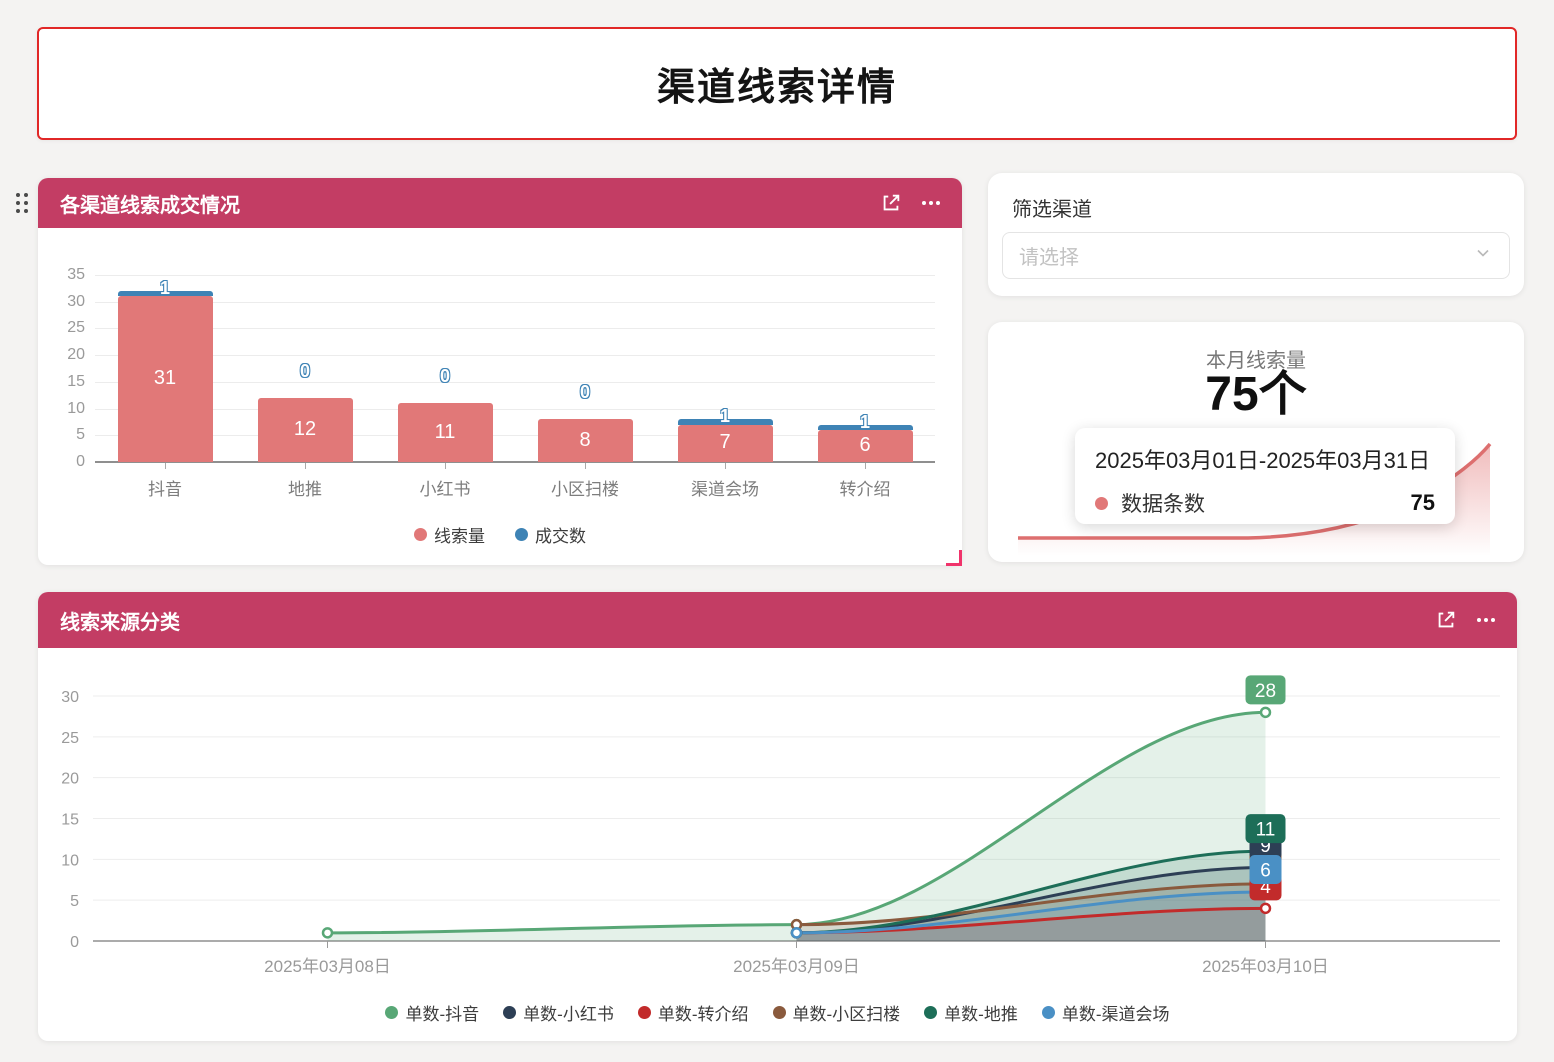 The width and height of the screenshot is (1554, 1062). Describe the element at coordinates (165, 378) in the screenshot. I see `bar-lead-label: 31` at that location.